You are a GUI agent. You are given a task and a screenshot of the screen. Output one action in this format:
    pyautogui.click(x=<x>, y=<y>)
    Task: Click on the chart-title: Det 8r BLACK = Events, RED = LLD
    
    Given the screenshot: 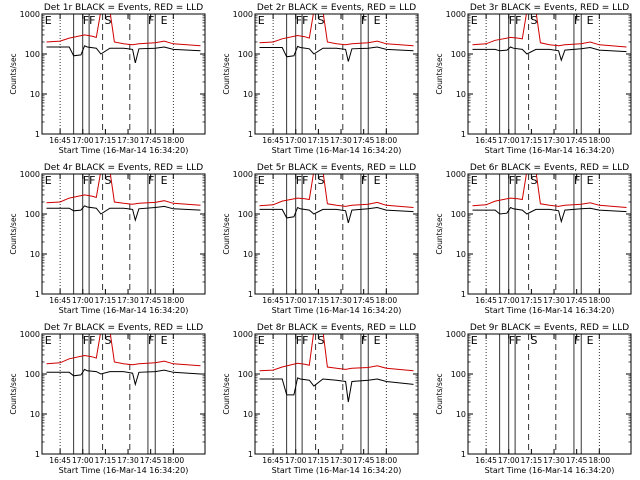 What is the action you would take?
    pyautogui.click(x=336, y=328)
    